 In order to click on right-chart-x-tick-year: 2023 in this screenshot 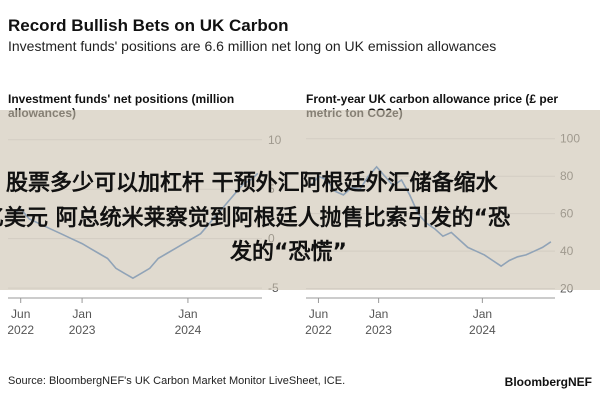, I will do `click(378, 330)`.